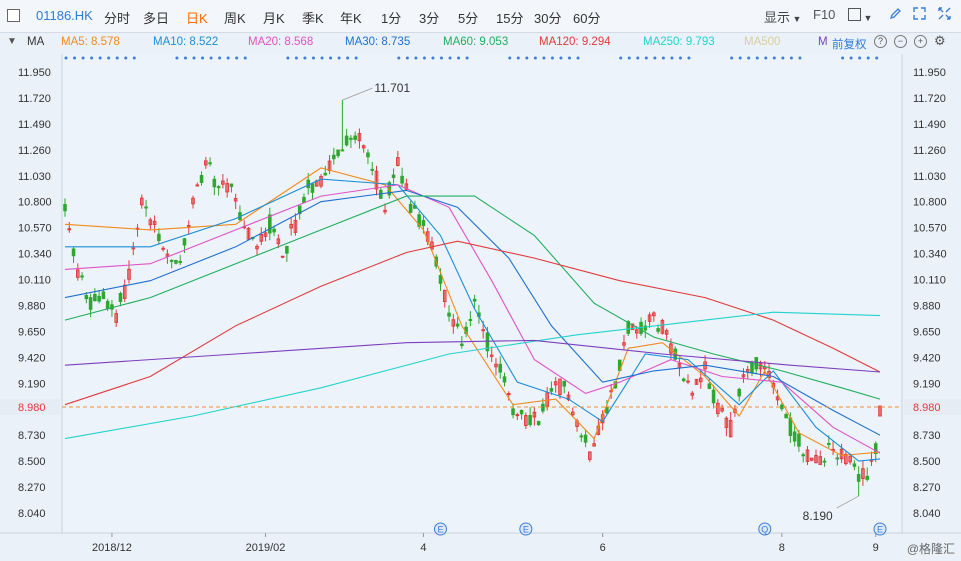 The height and width of the screenshot is (561, 961). I want to click on ma-legend-item: MA250: 9.793, so click(679, 42).